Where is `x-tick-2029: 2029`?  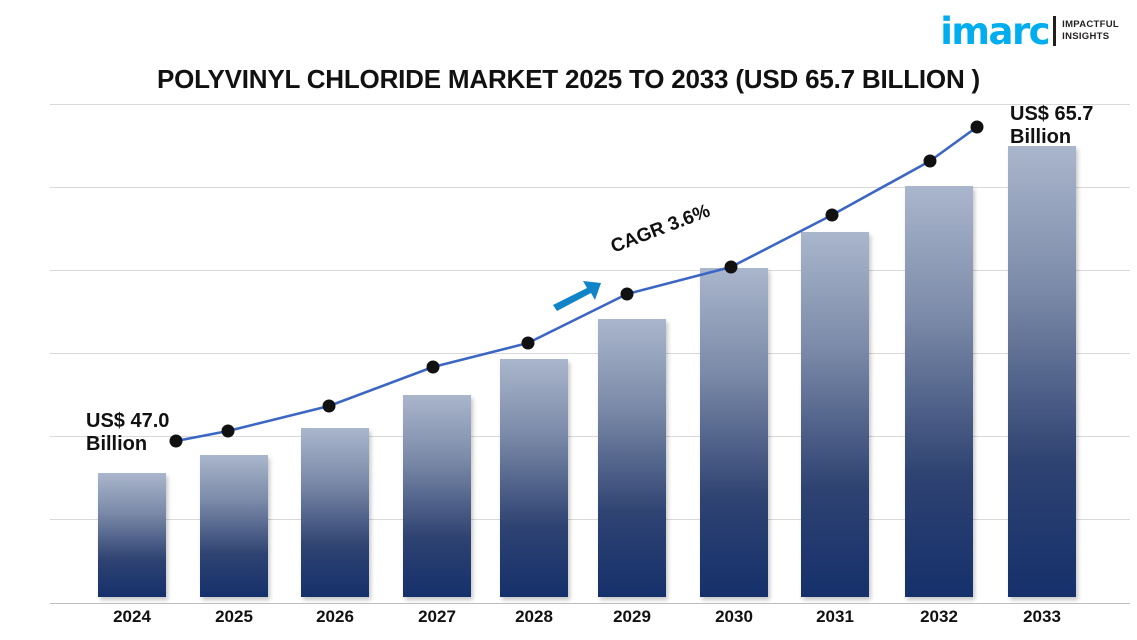
x-tick-2029: 2029 is located at coordinates (632, 616).